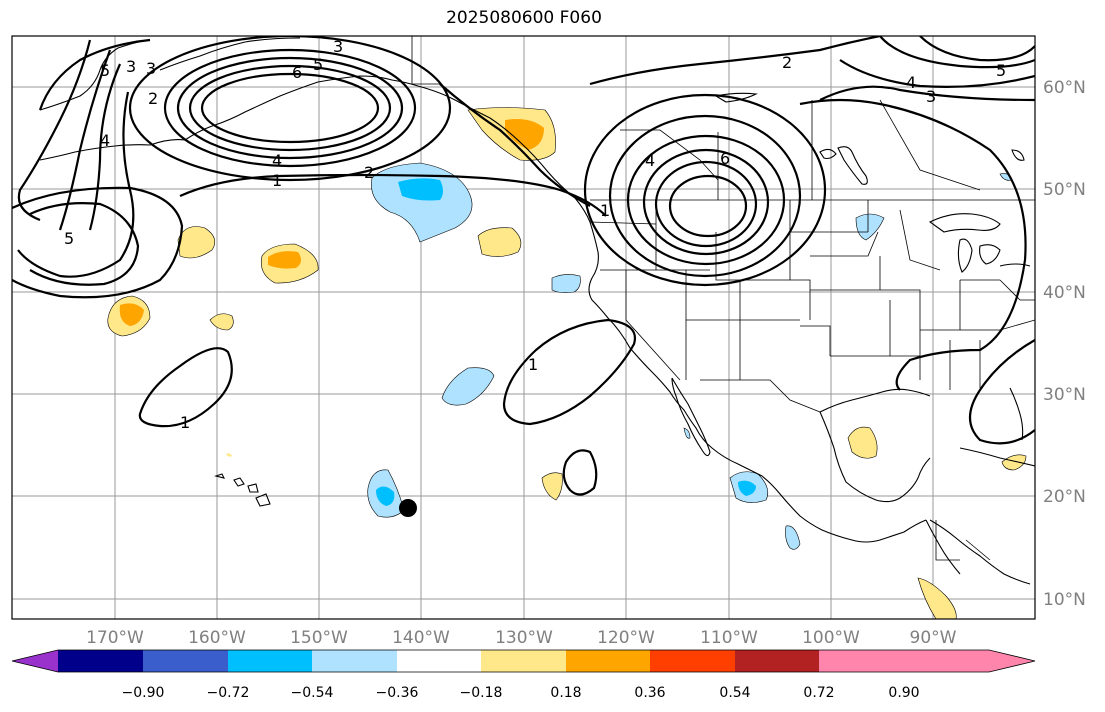 The height and width of the screenshot is (712, 1105). Describe the element at coordinates (481, 693) in the screenshot. I see `colorbar-tick-label: −0.18` at that location.